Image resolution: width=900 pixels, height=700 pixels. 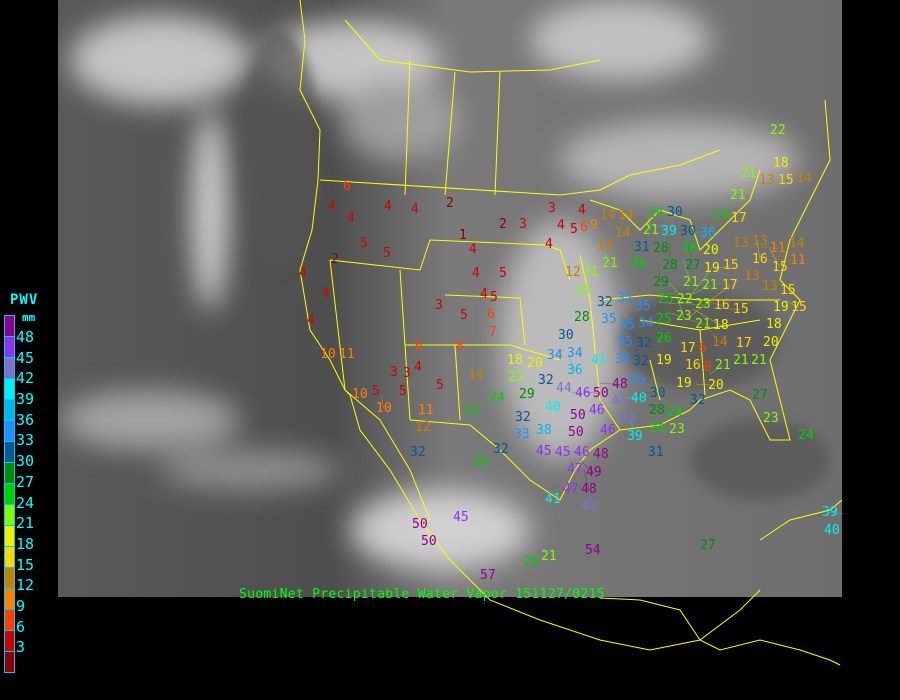 I want to click on station-pwv-value: 57, so click(x=488, y=575).